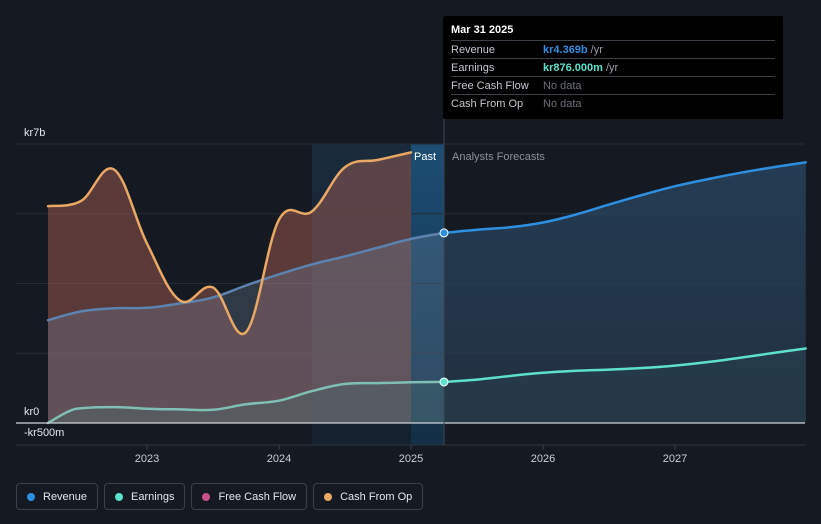 The image size is (821, 524). I want to click on y-label-bottom: -kr500m, so click(44, 433).